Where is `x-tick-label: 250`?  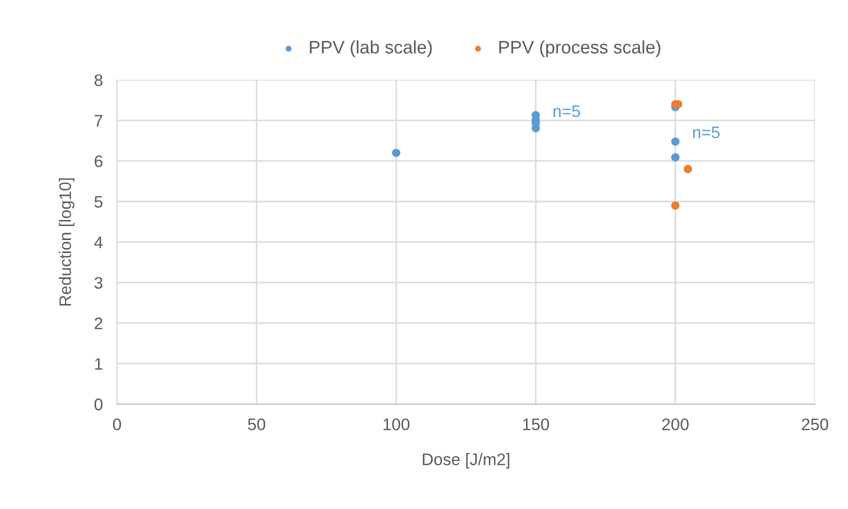 x-tick-label: 250 is located at coordinates (815, 424).